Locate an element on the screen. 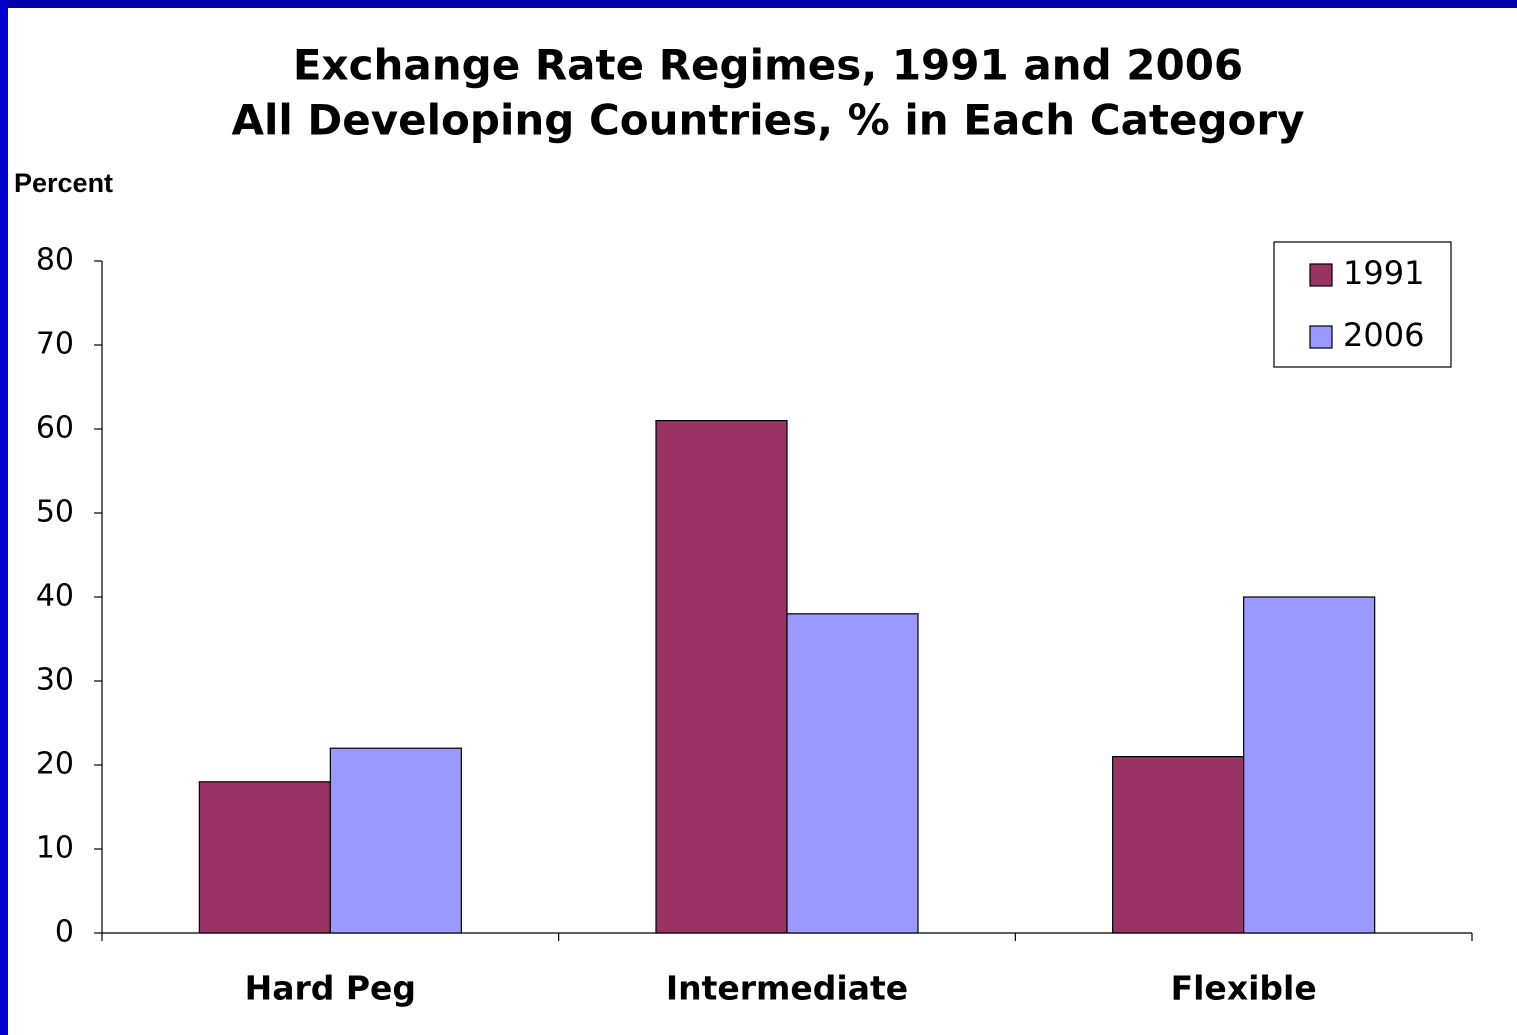  y-tick-label: 40 is located at coordinates (55, 596).